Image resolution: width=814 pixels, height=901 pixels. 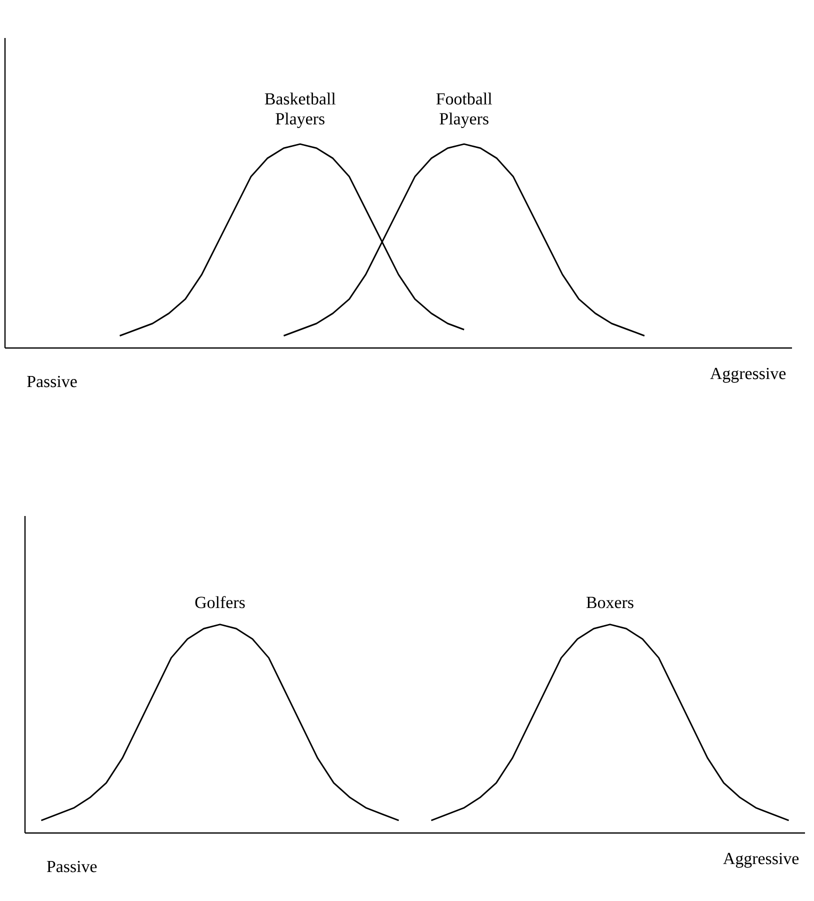 What do you see at coordinates (220, 602) in the screenshot?
I see `series-label: Golfers` at bounding box center [220, 602].